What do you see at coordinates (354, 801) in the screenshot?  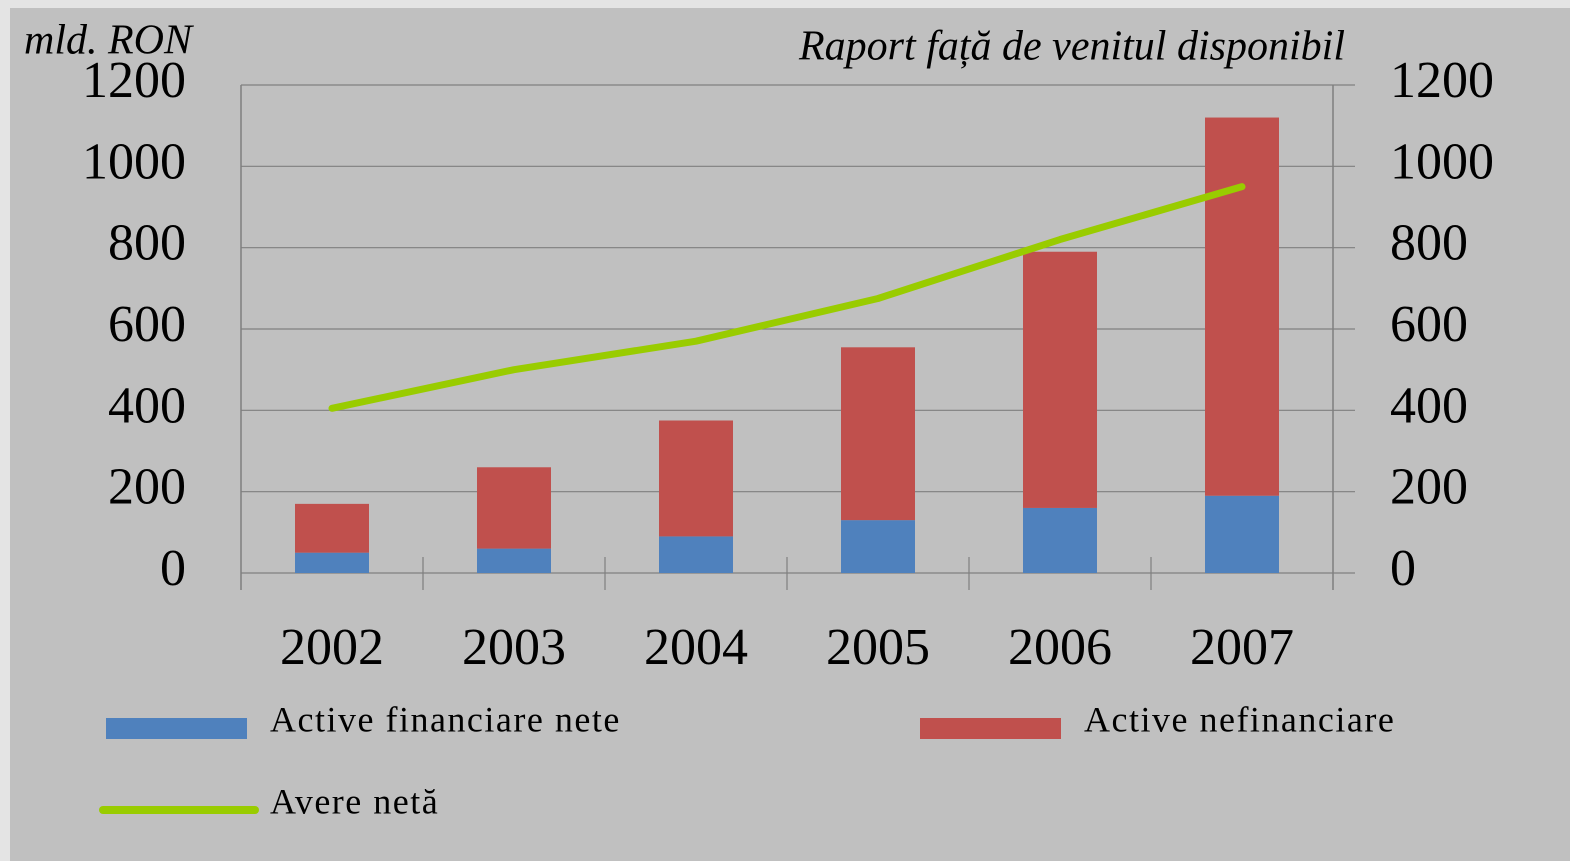 I see `legend-label: Avere netă` at bounding box center [354, 801].